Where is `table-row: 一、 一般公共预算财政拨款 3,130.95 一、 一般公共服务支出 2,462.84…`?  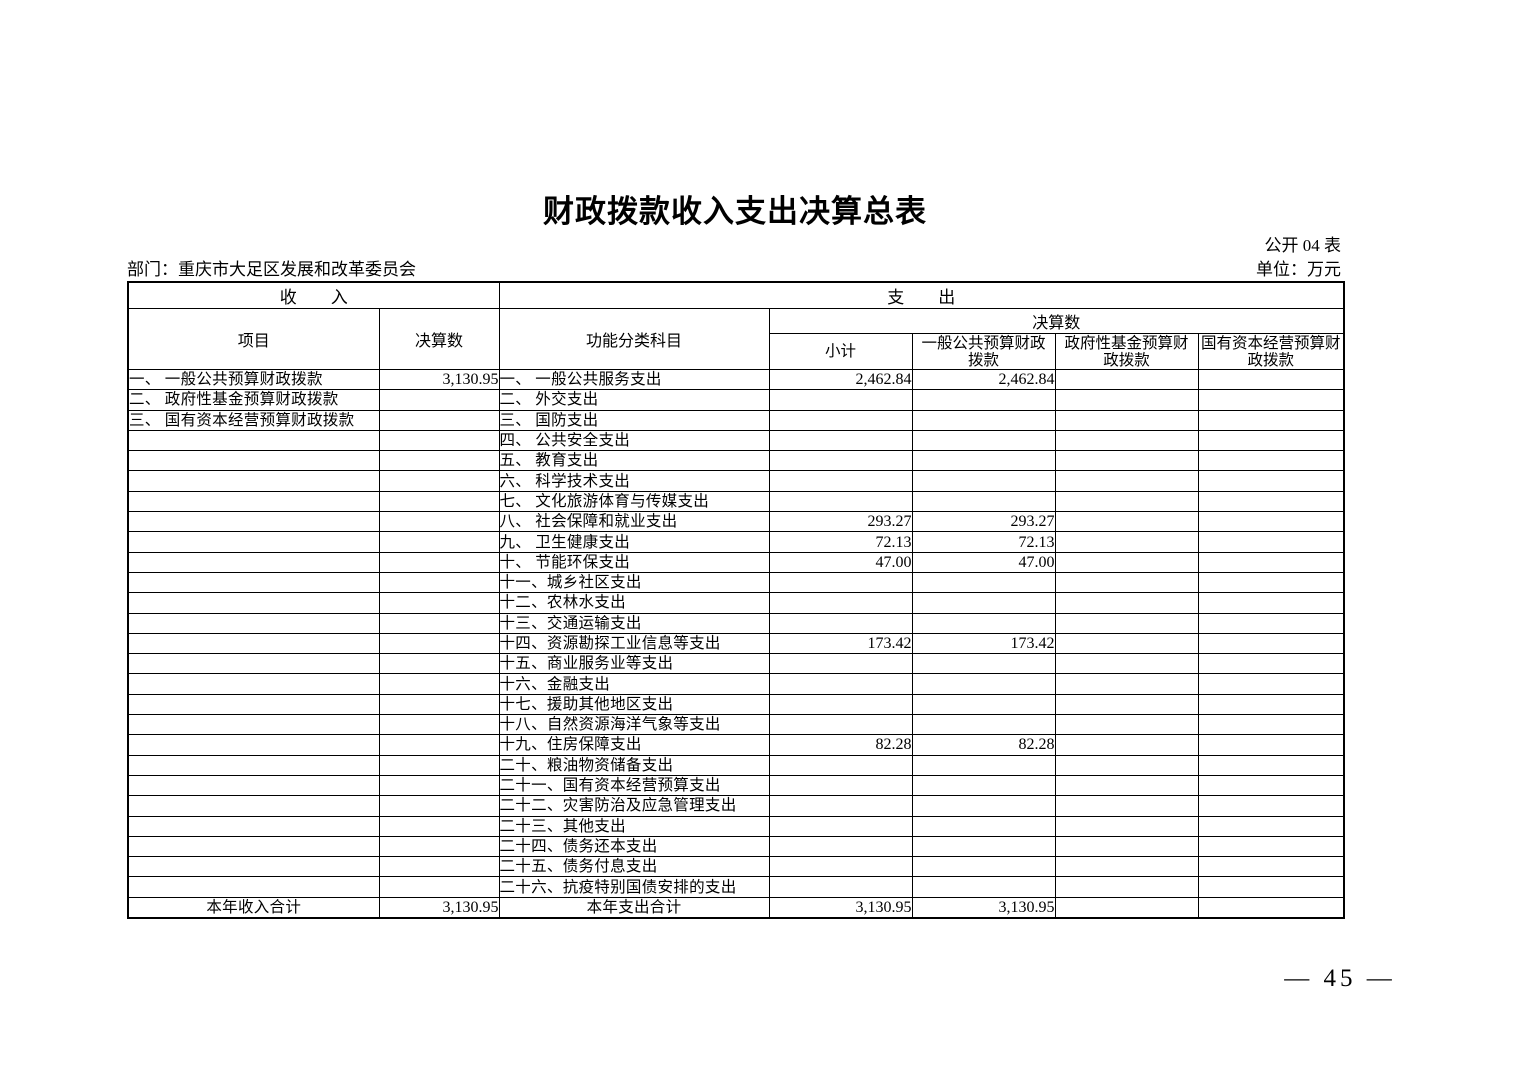
table-row: 一、 一般公共预算财政拨款 3,130.95 一、 一般公共服务支出 2,462.84… is located at coordinates (736, 379).